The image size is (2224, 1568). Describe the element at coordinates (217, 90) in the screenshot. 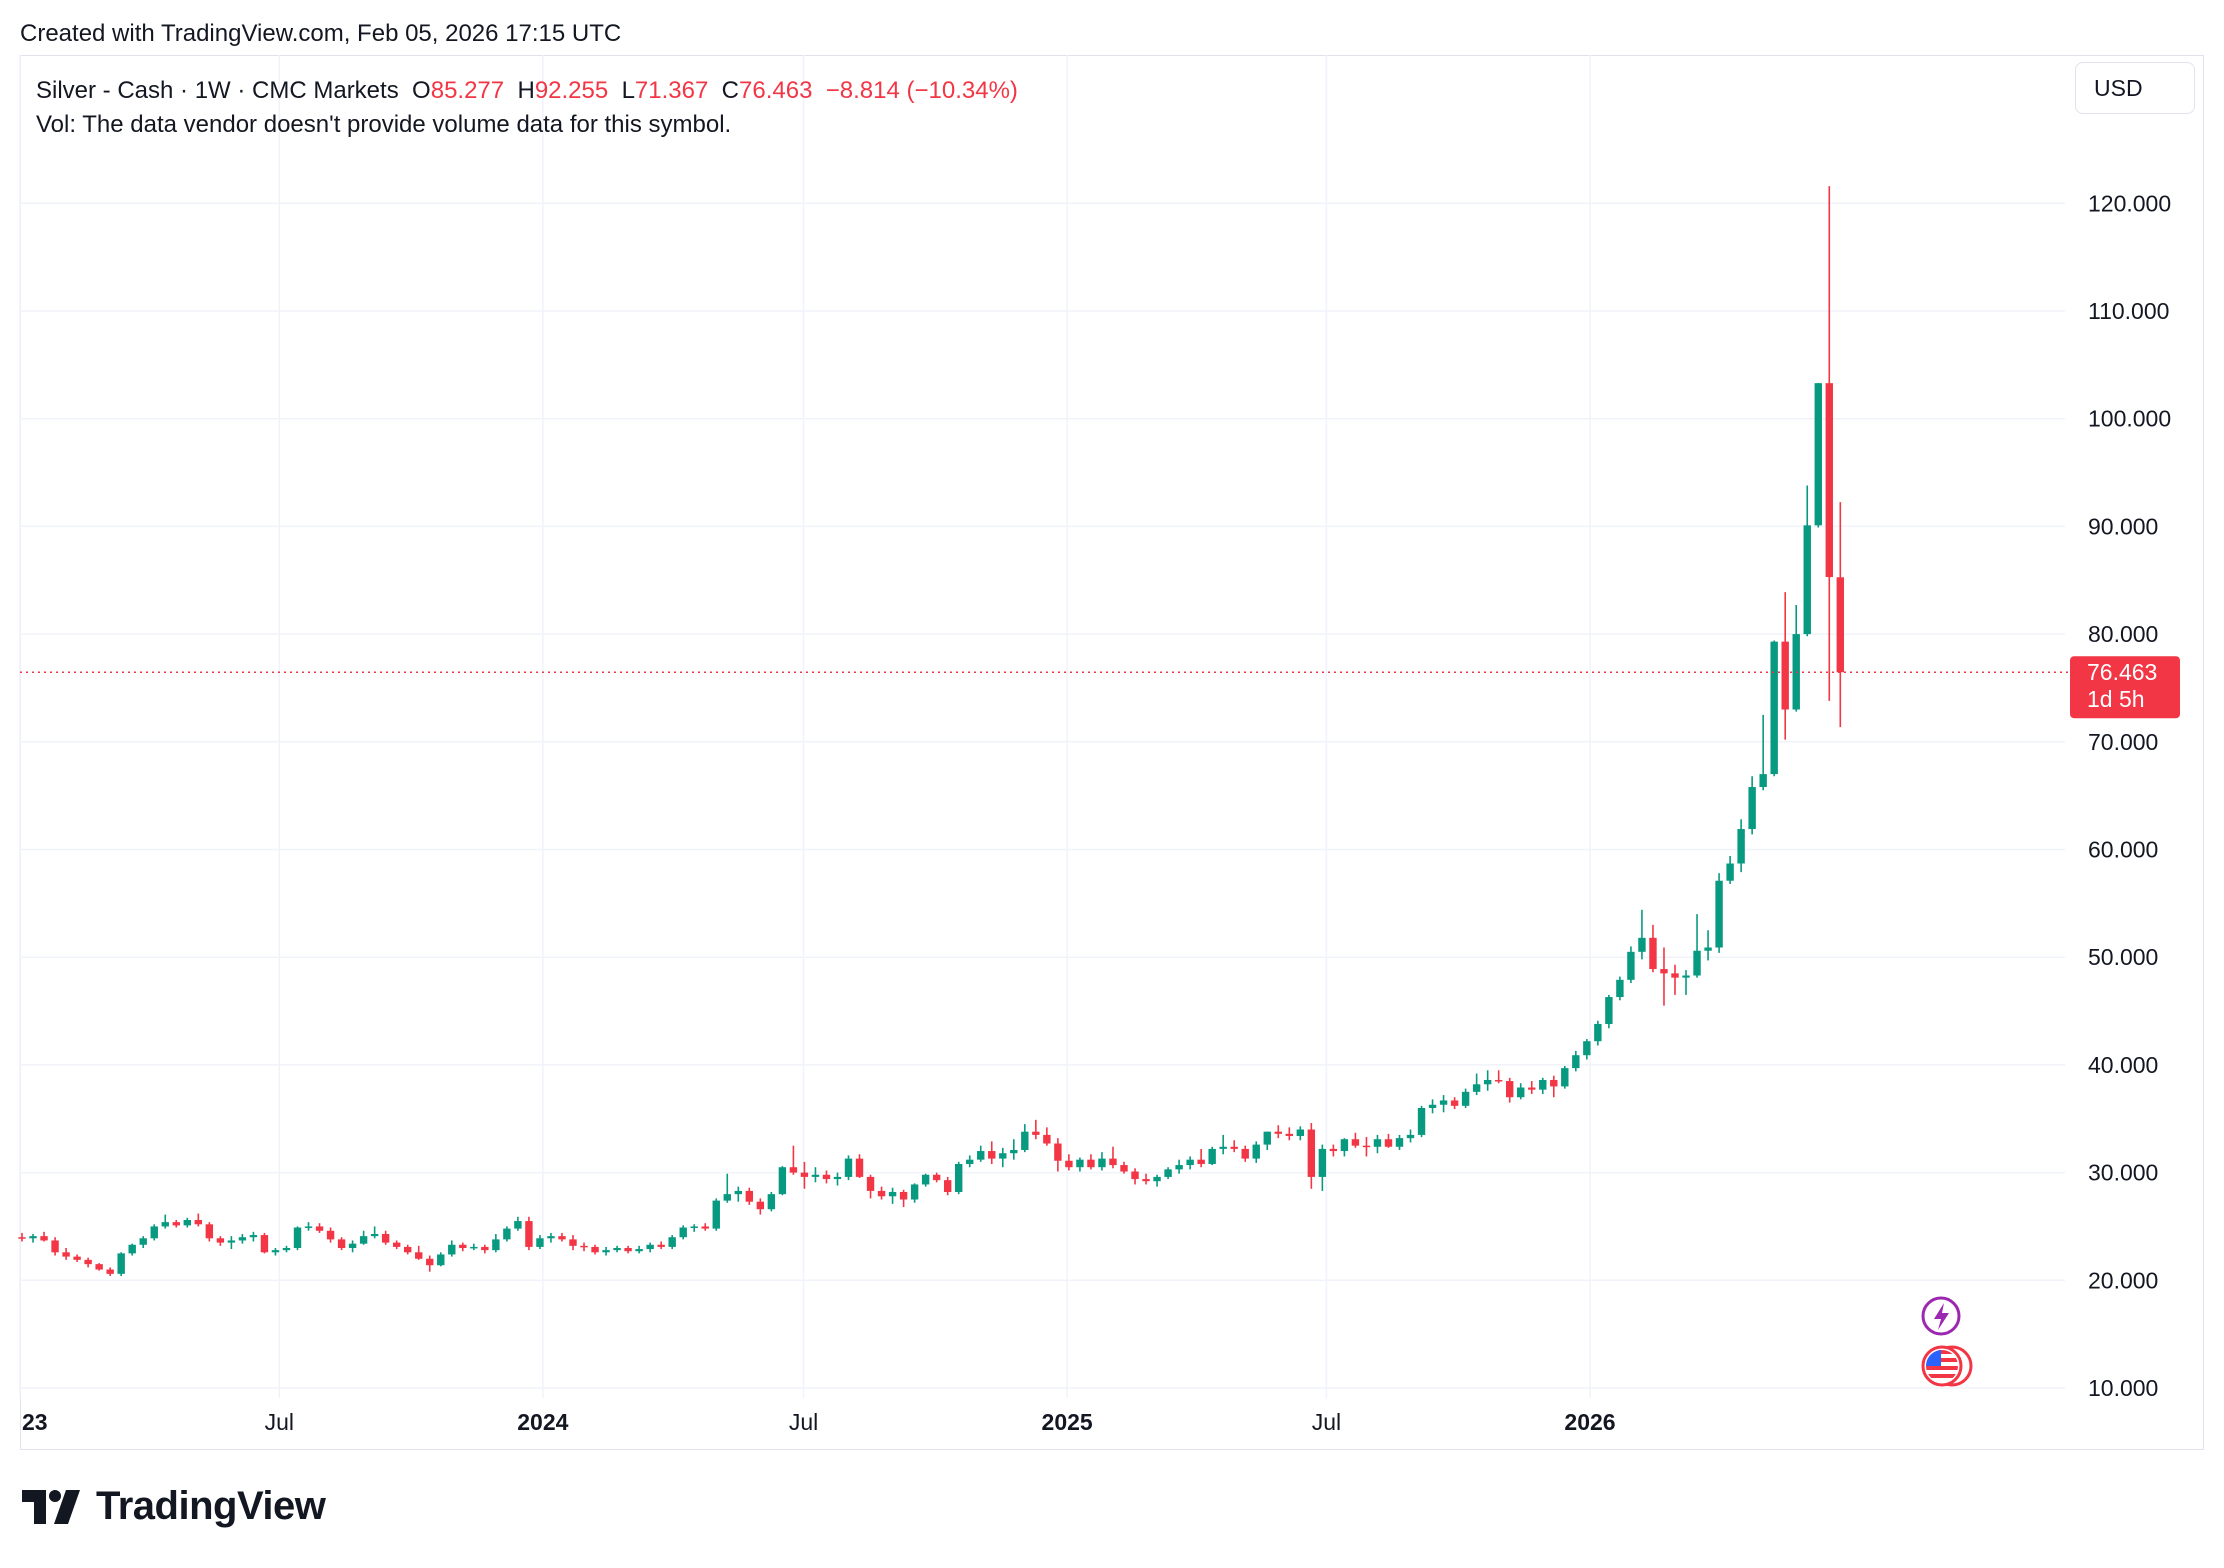

I see `symbol-name: Silver - Cash · 1W · CMC Markets` at that location.